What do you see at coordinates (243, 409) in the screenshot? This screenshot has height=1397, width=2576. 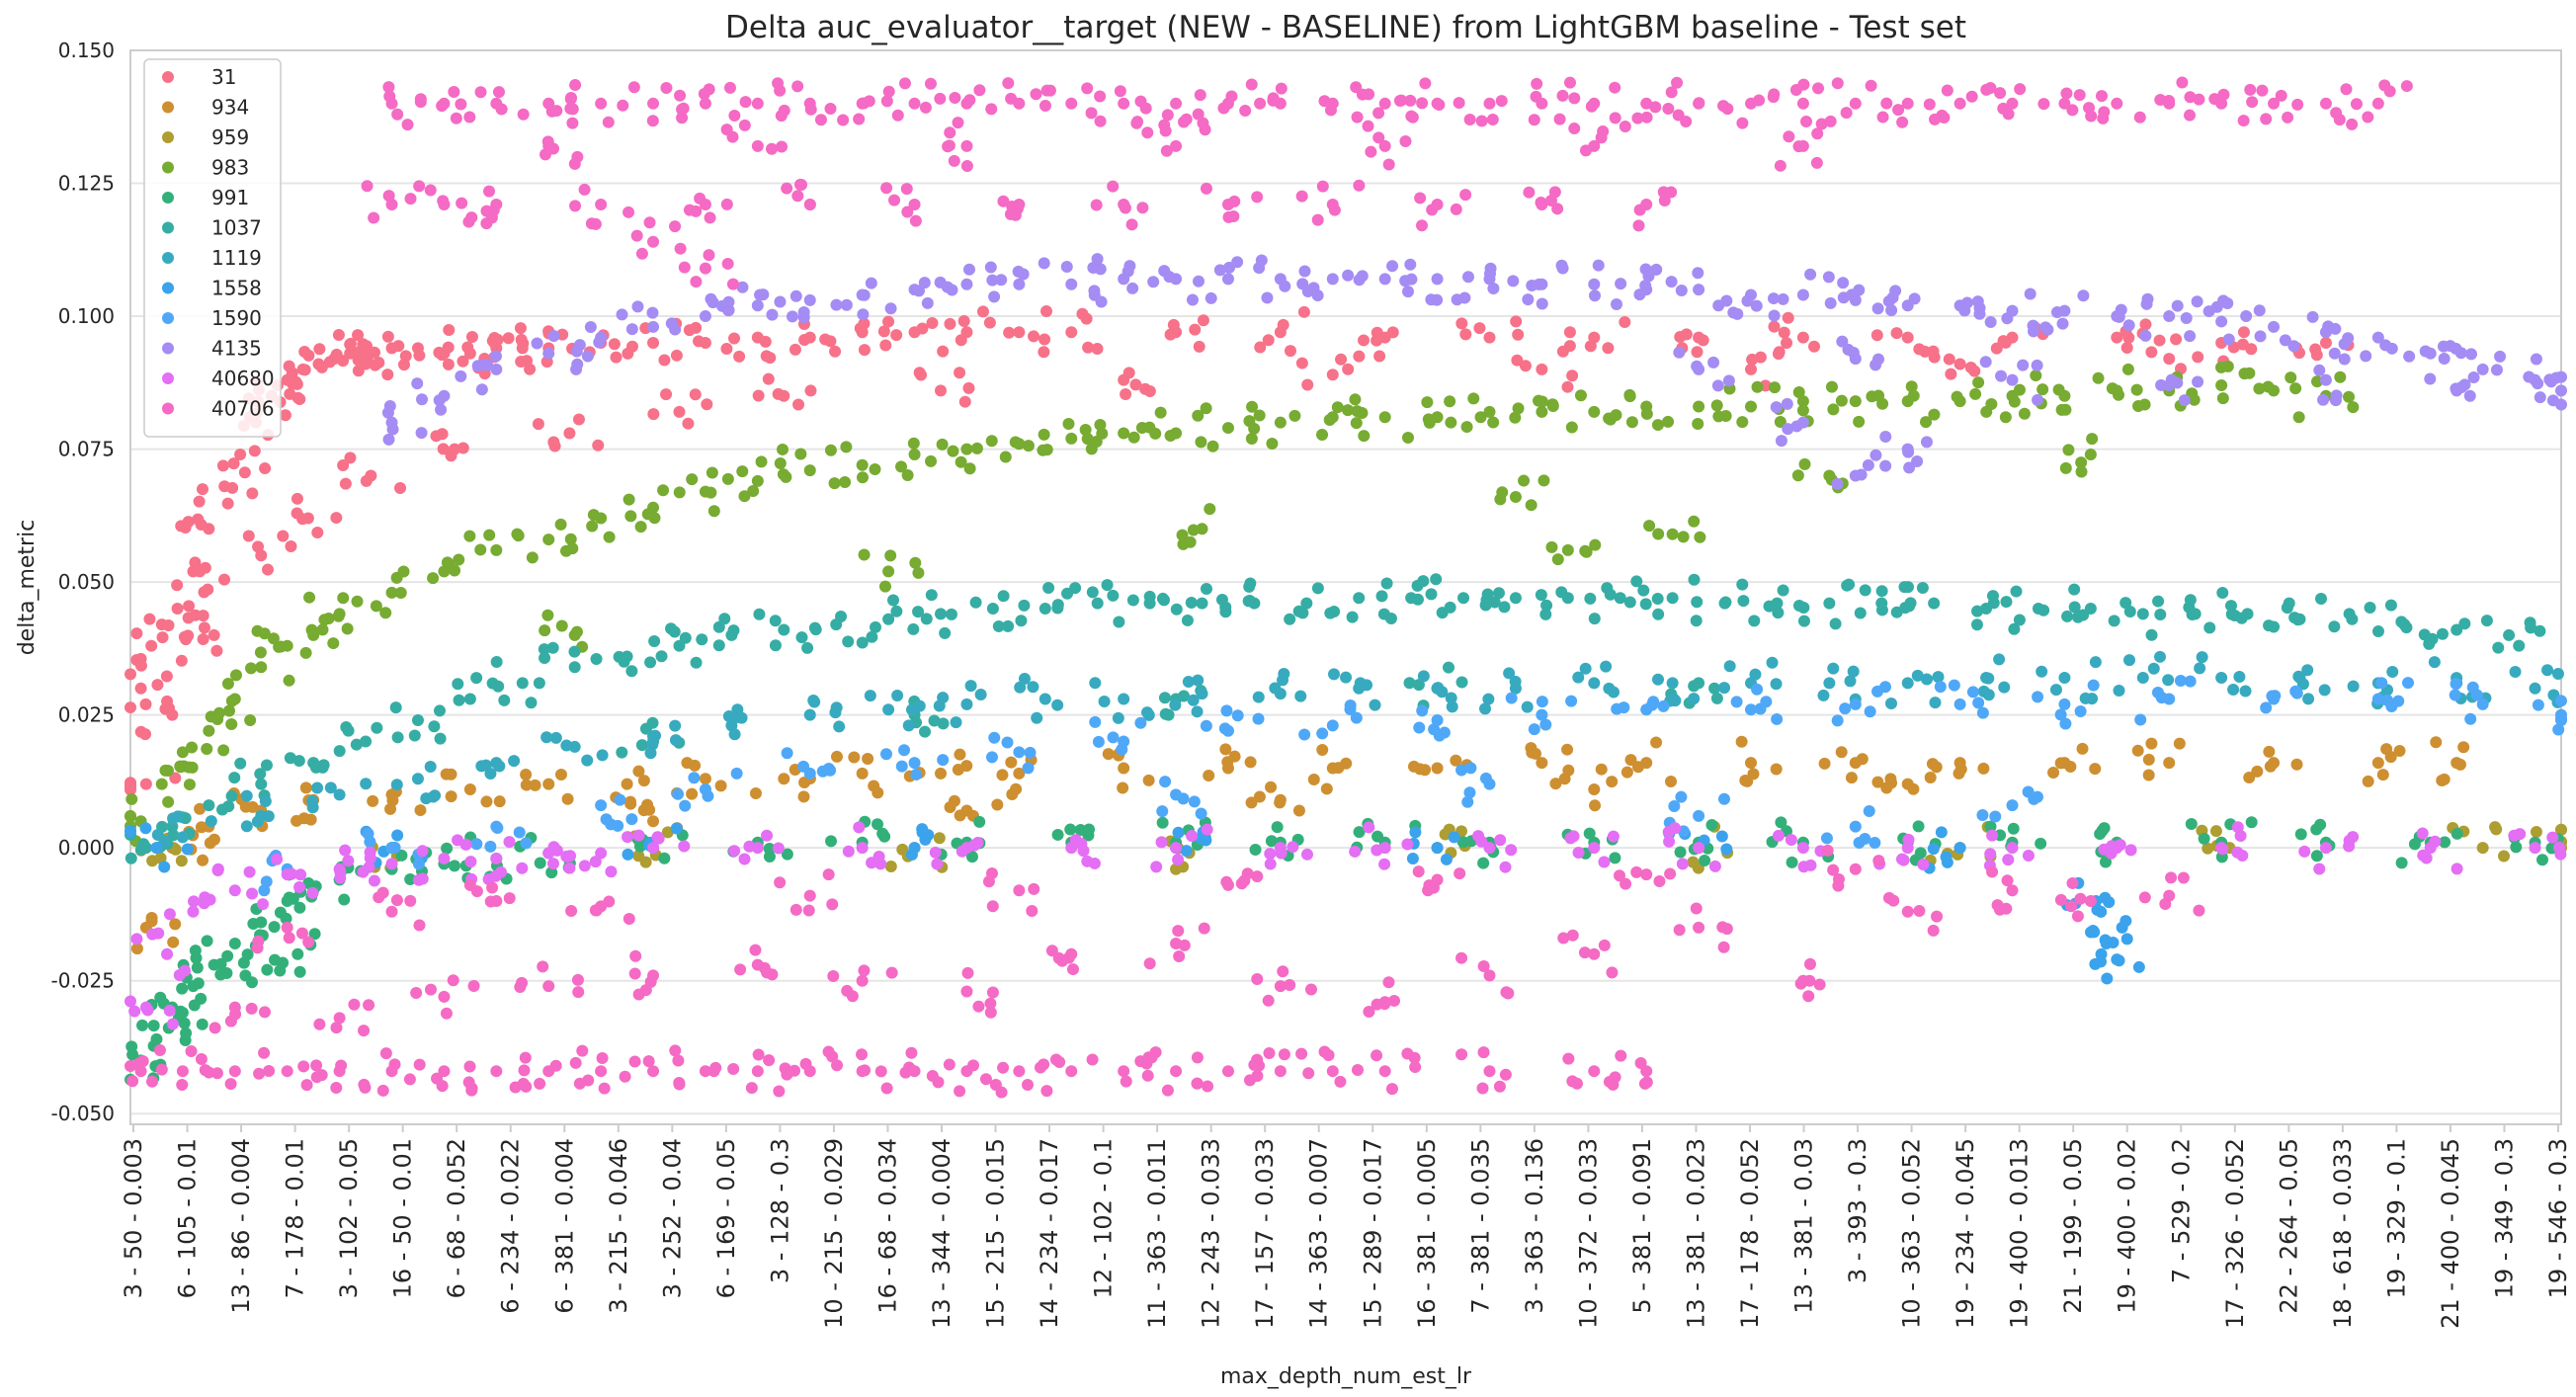 I see `legend-label: 40706` at bounding box center [243, 409].